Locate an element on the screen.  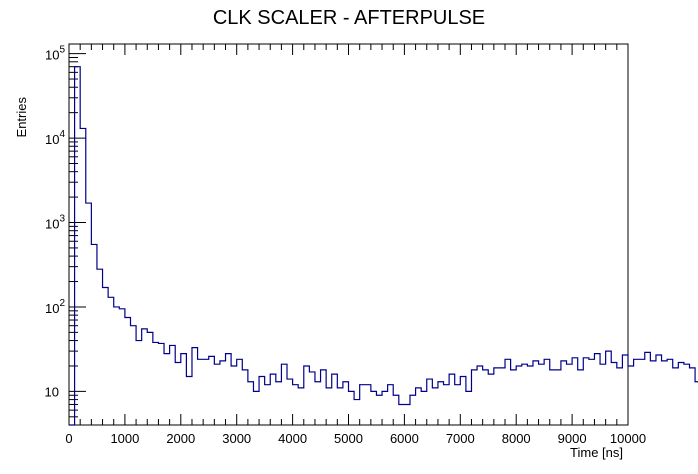
x-tick-label: 3000 is located at coordinates (236, 438).